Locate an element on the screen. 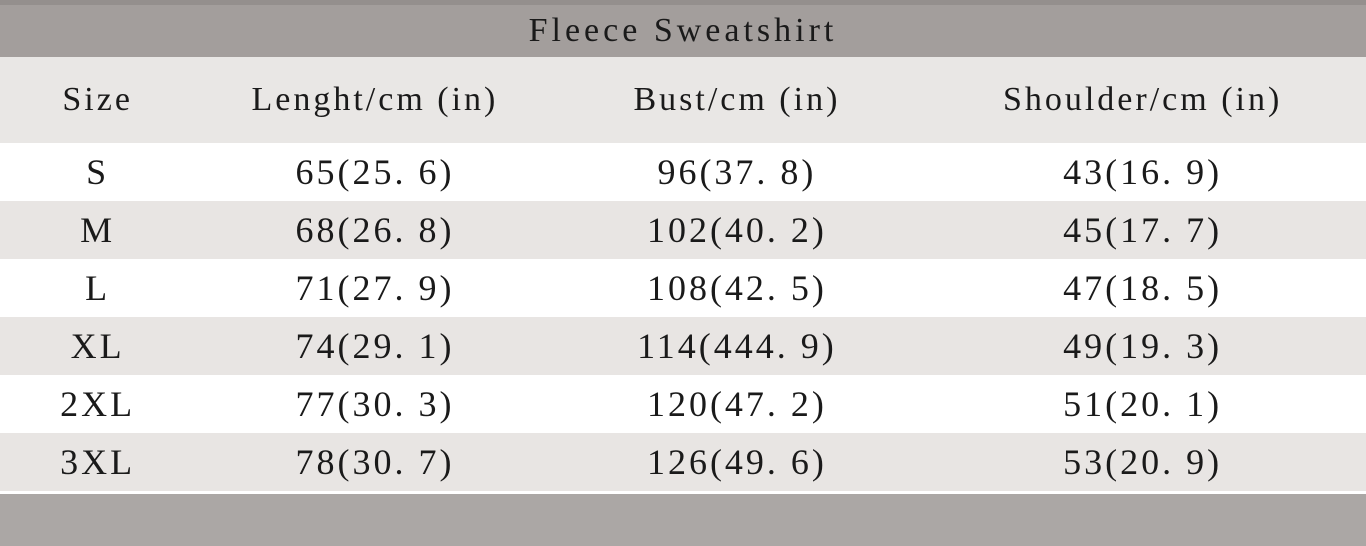  length-cell: 68(26. 8) is located at coordinates (375, 230).